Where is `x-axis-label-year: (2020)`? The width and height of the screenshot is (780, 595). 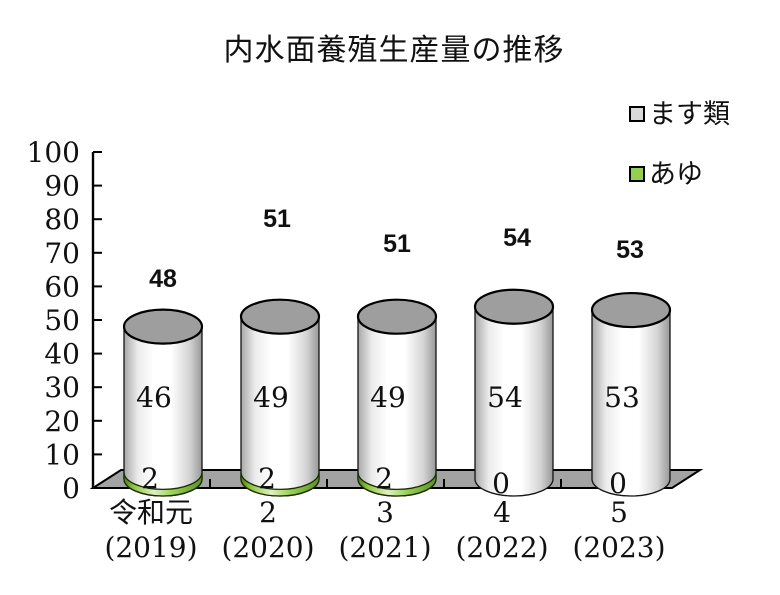
x-axis-label-year: (2020) is located at coordinates (267, 547).